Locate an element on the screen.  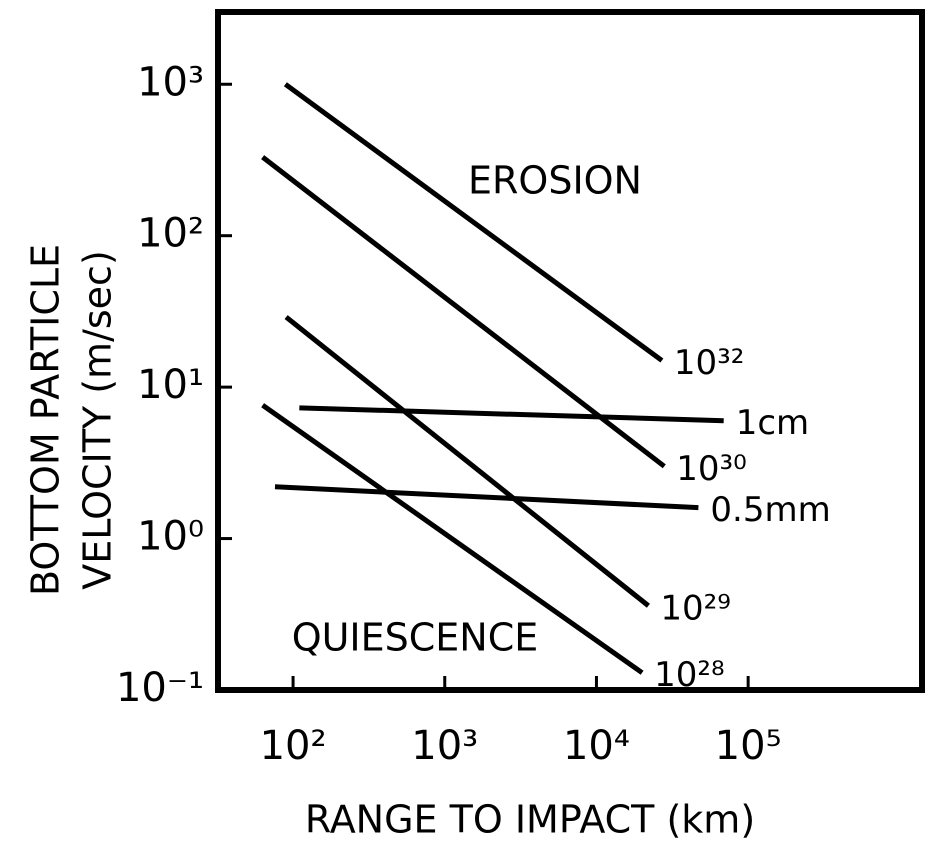
x-tick-label: 10⁴ is located at coordinates (596, 746).